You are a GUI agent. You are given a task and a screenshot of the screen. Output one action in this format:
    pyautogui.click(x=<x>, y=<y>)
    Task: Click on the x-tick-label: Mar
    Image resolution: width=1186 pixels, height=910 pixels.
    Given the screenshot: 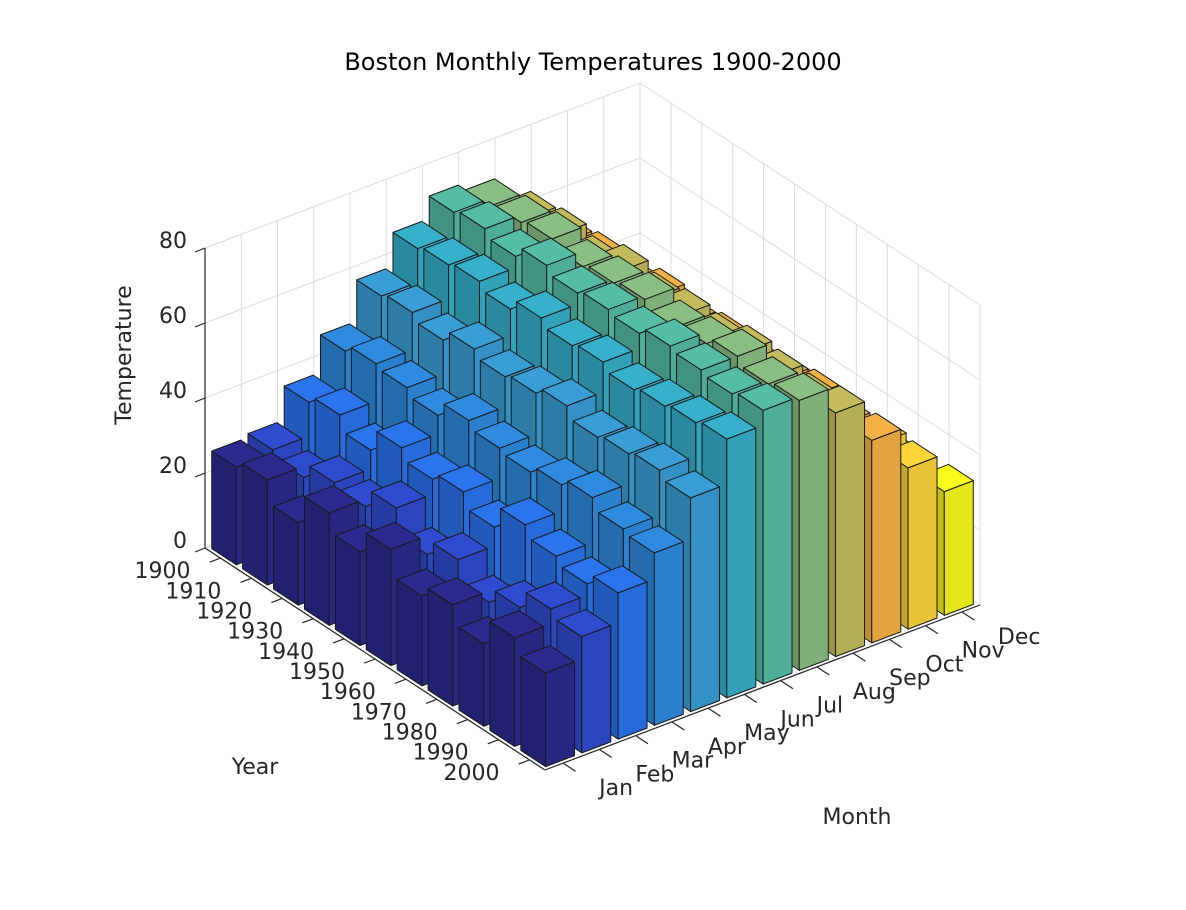 What is the action you would take?
    pyautogui.click(x=693, y=761)
    